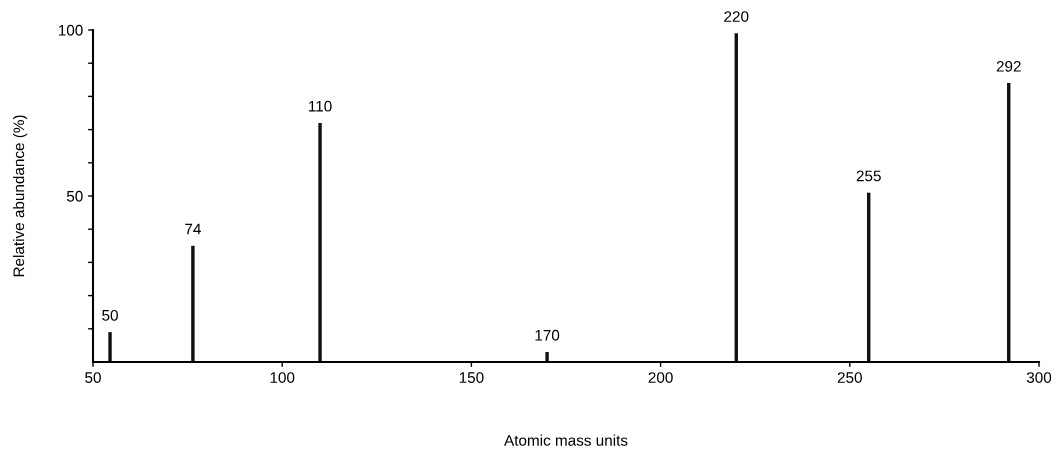 This screenshot has width=1061, height=454. Describe the element at coordinates (660, 377) in the screenshot. I see `x-tick-label: 200` at that location.